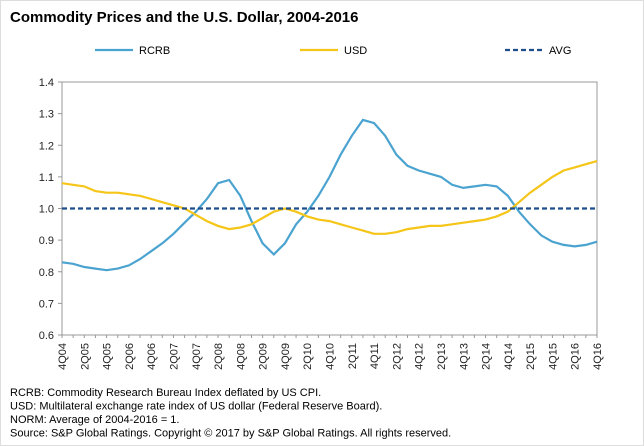 The width and height of the screenshot is (644, 446). I want to click on x-tick-label: 4Q04, so click(63, 356).